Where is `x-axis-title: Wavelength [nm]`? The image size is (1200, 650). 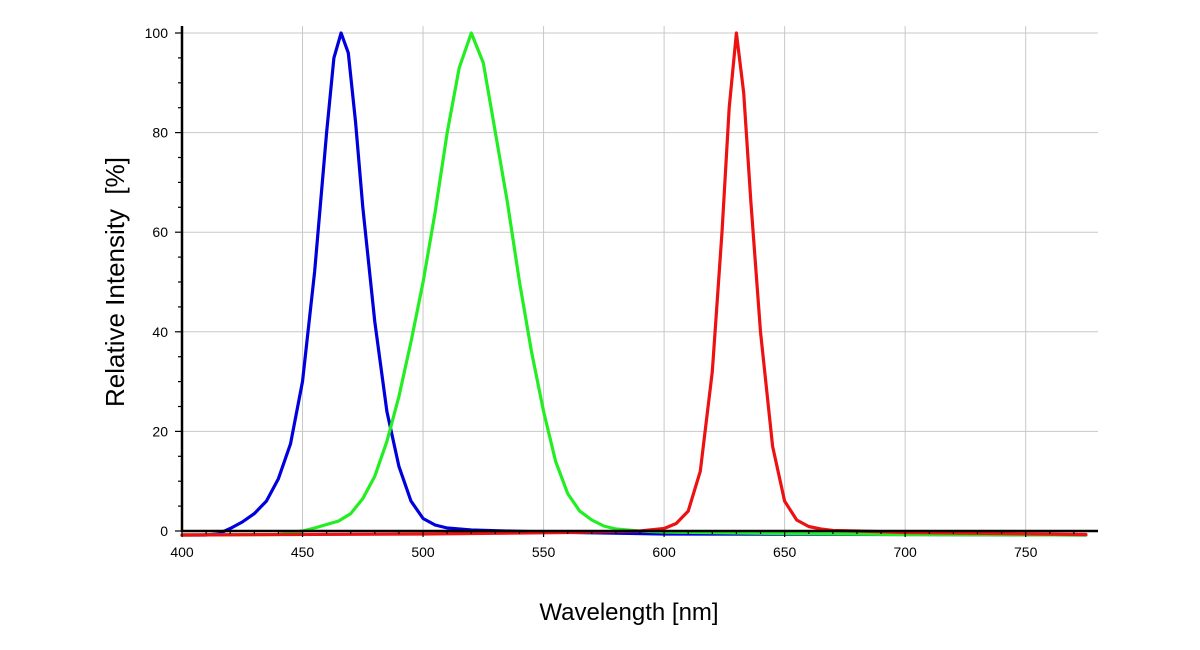 x-axis-title: Wavelength [nm] is located at coordinates (628, 612).